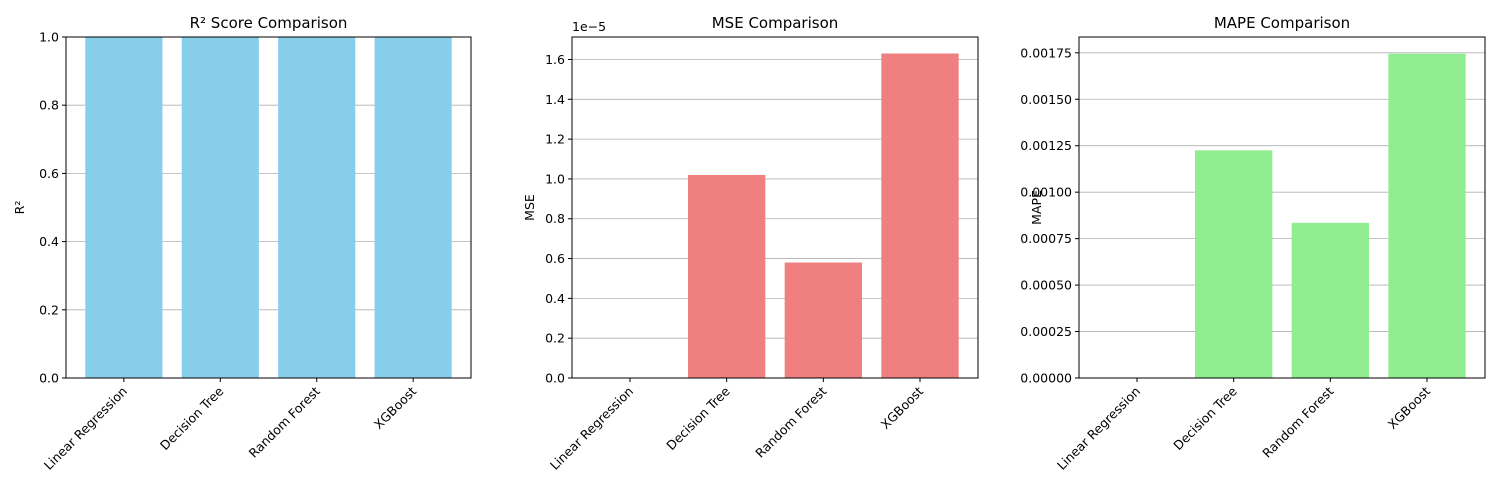 The image size is (1500, 500). I want to click on y-tick-label: 0.00150, so click(1046, 99).